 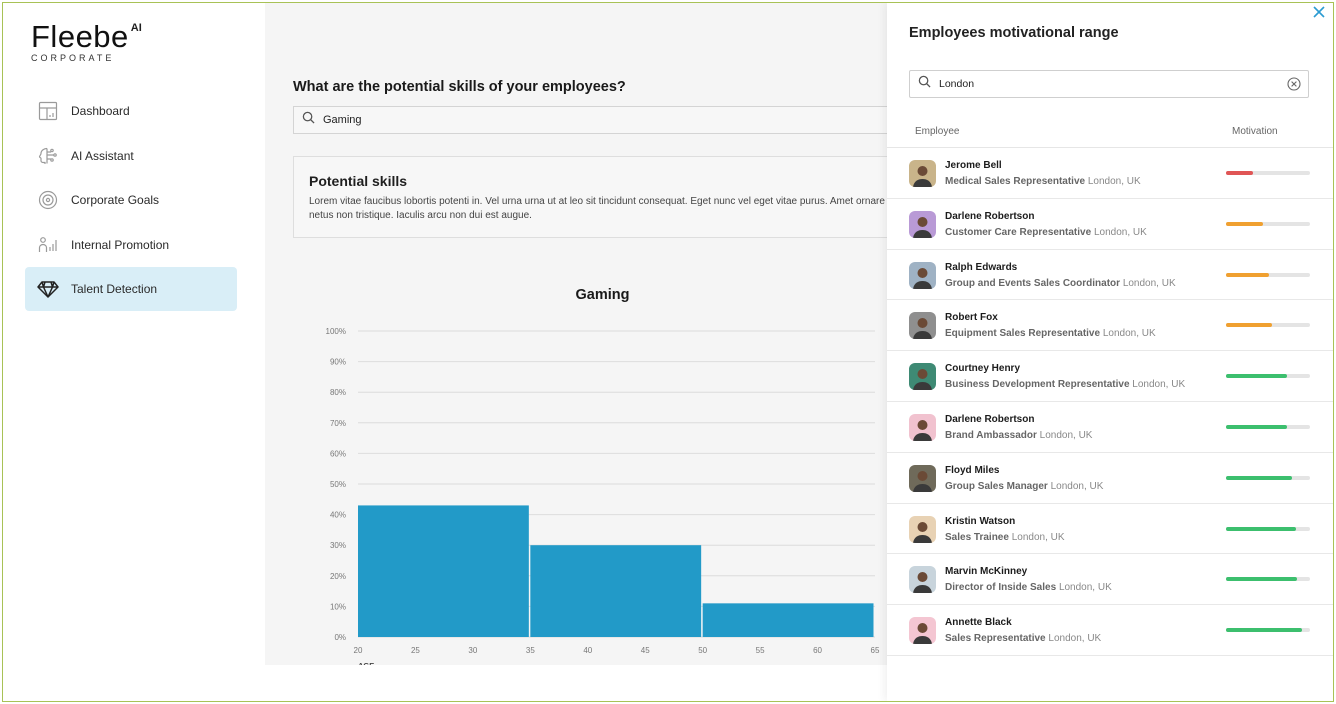 I want to click on y-tick-label: 10%, so click(x=338, y=606).